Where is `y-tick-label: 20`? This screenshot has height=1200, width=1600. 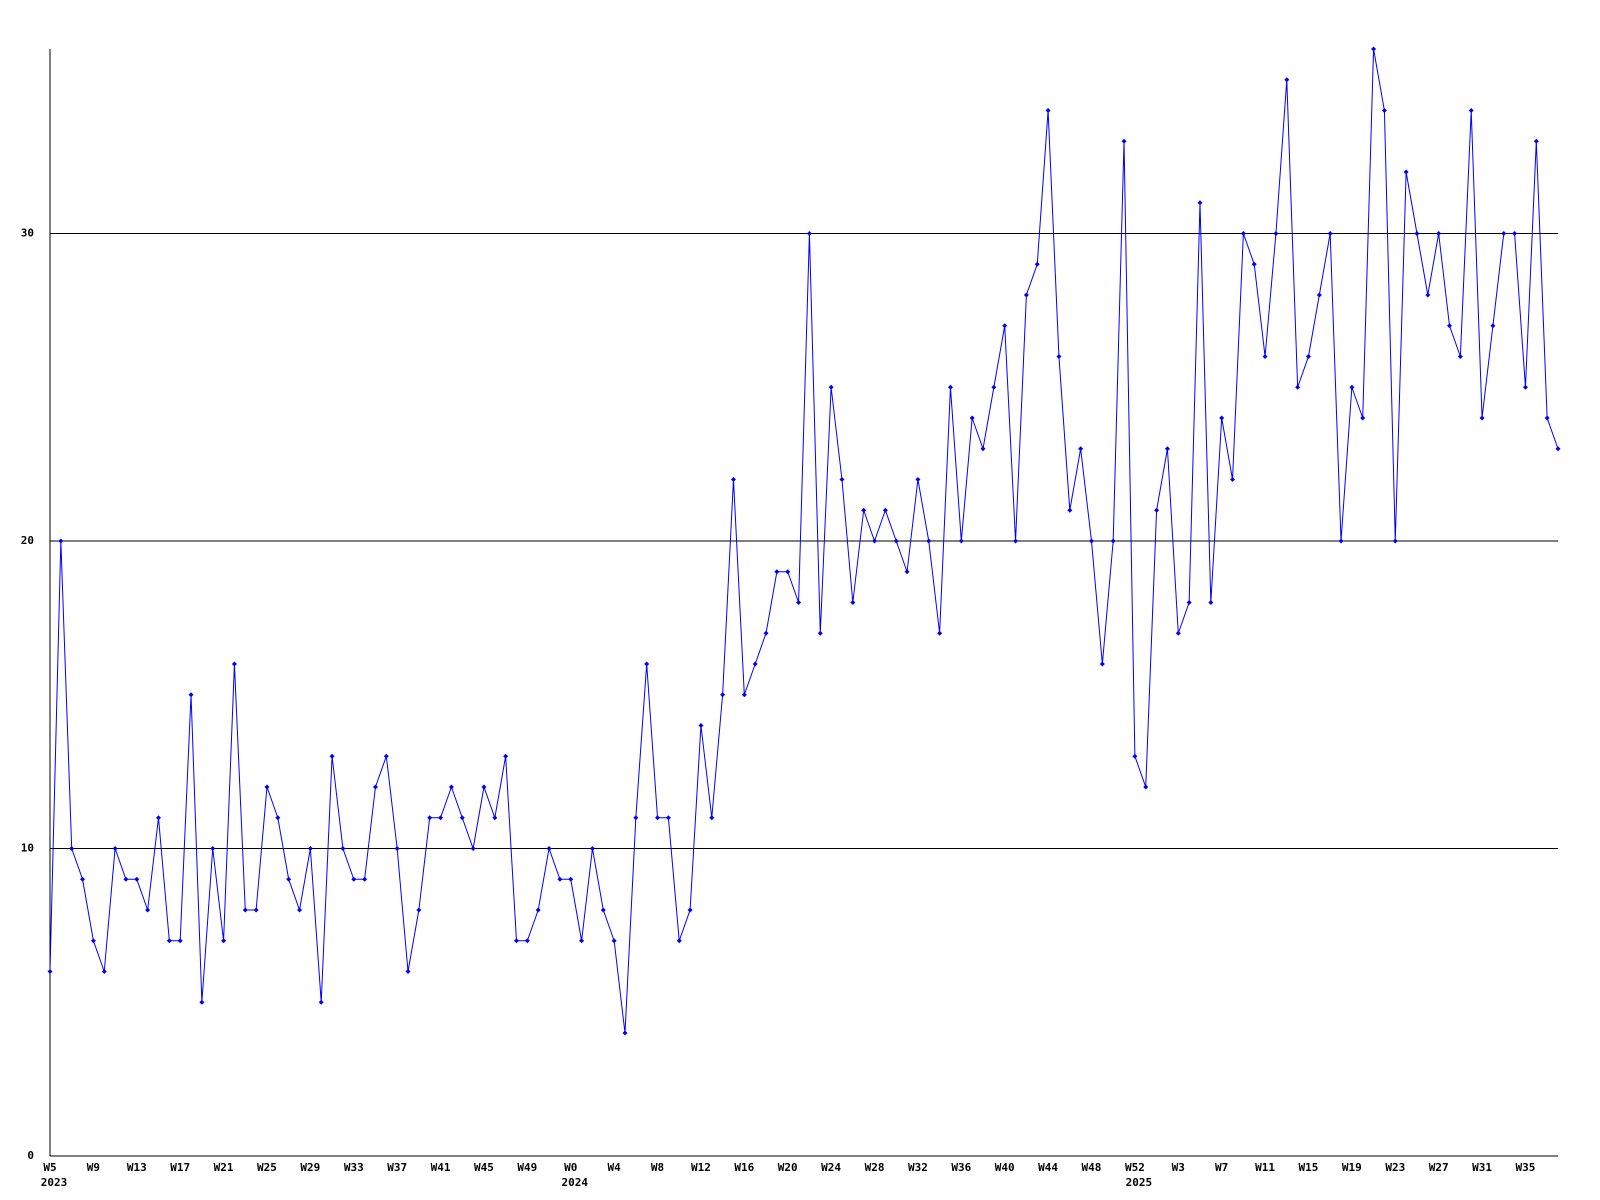 y-tick-label: 20 is located at coordinates (27, 540).